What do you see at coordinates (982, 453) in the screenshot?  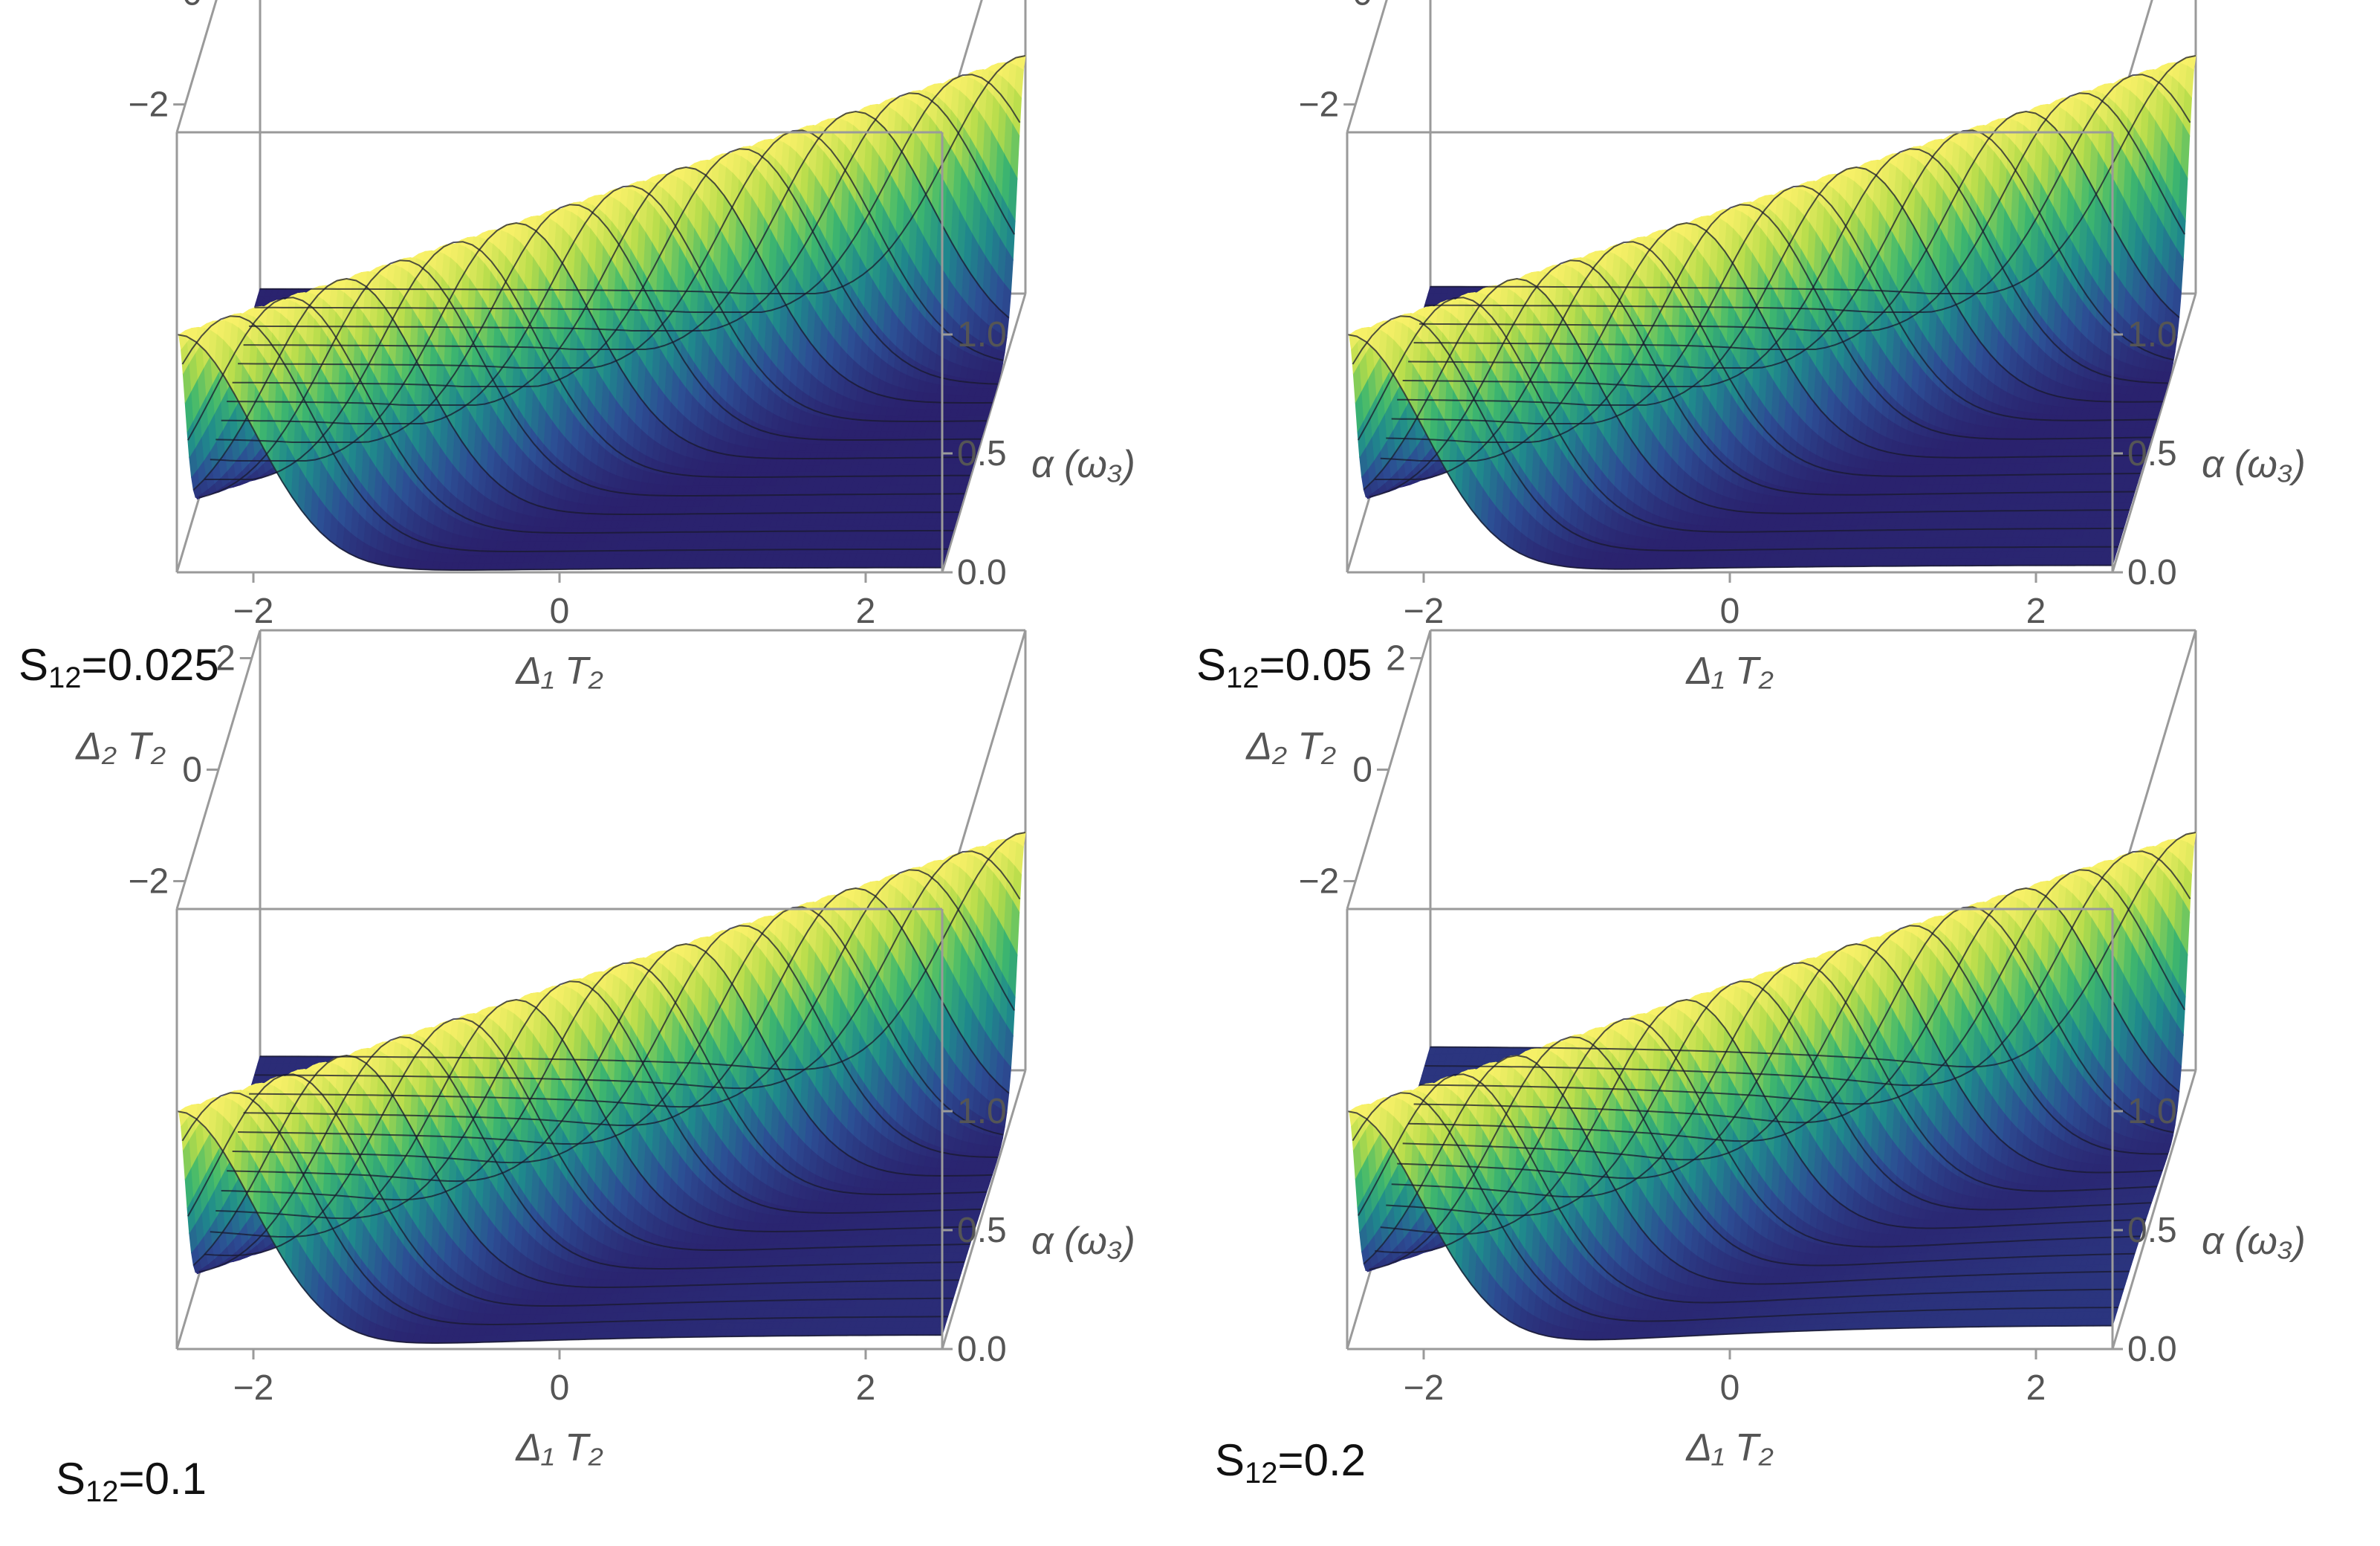 I see `z-tick-label: 0.5` at bounding box center [982, 453].